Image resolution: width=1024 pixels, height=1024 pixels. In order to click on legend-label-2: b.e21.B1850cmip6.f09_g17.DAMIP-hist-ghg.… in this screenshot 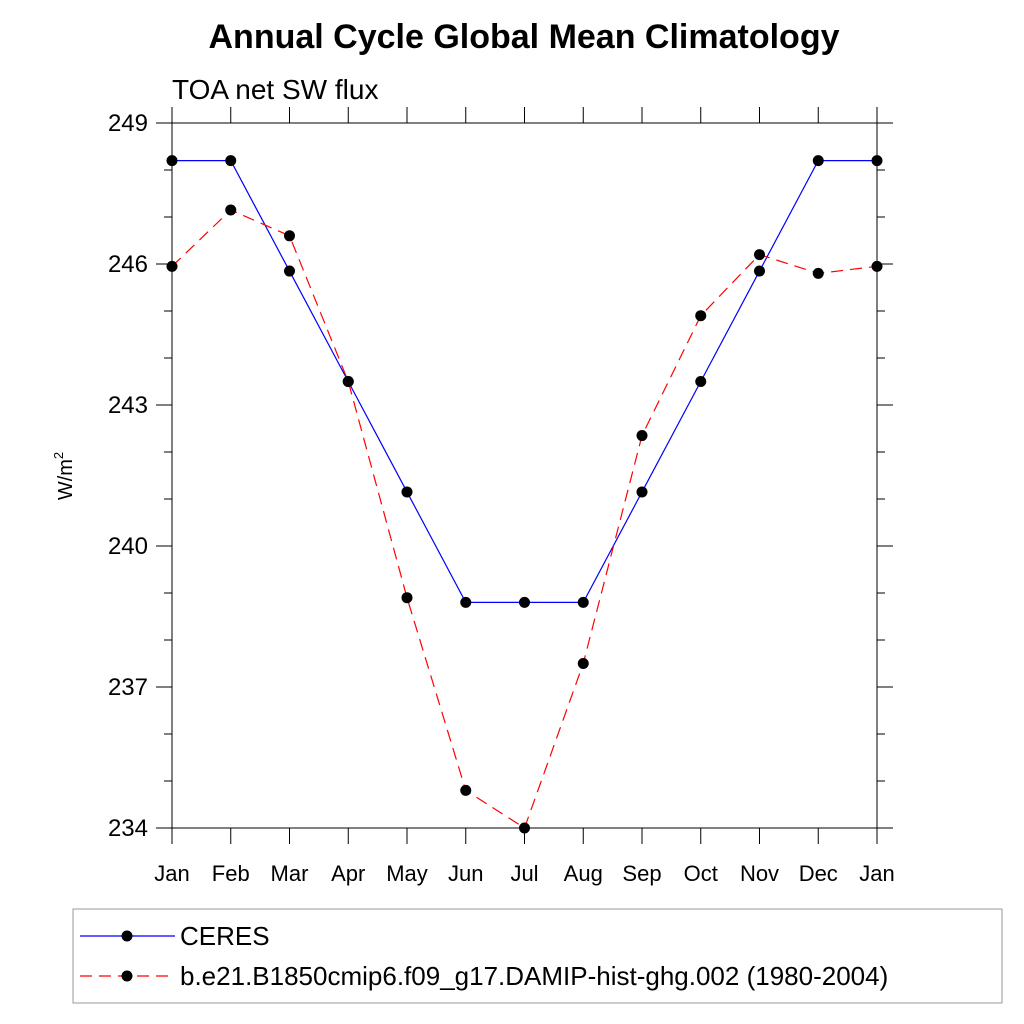, I will do `click(534, 976)`.